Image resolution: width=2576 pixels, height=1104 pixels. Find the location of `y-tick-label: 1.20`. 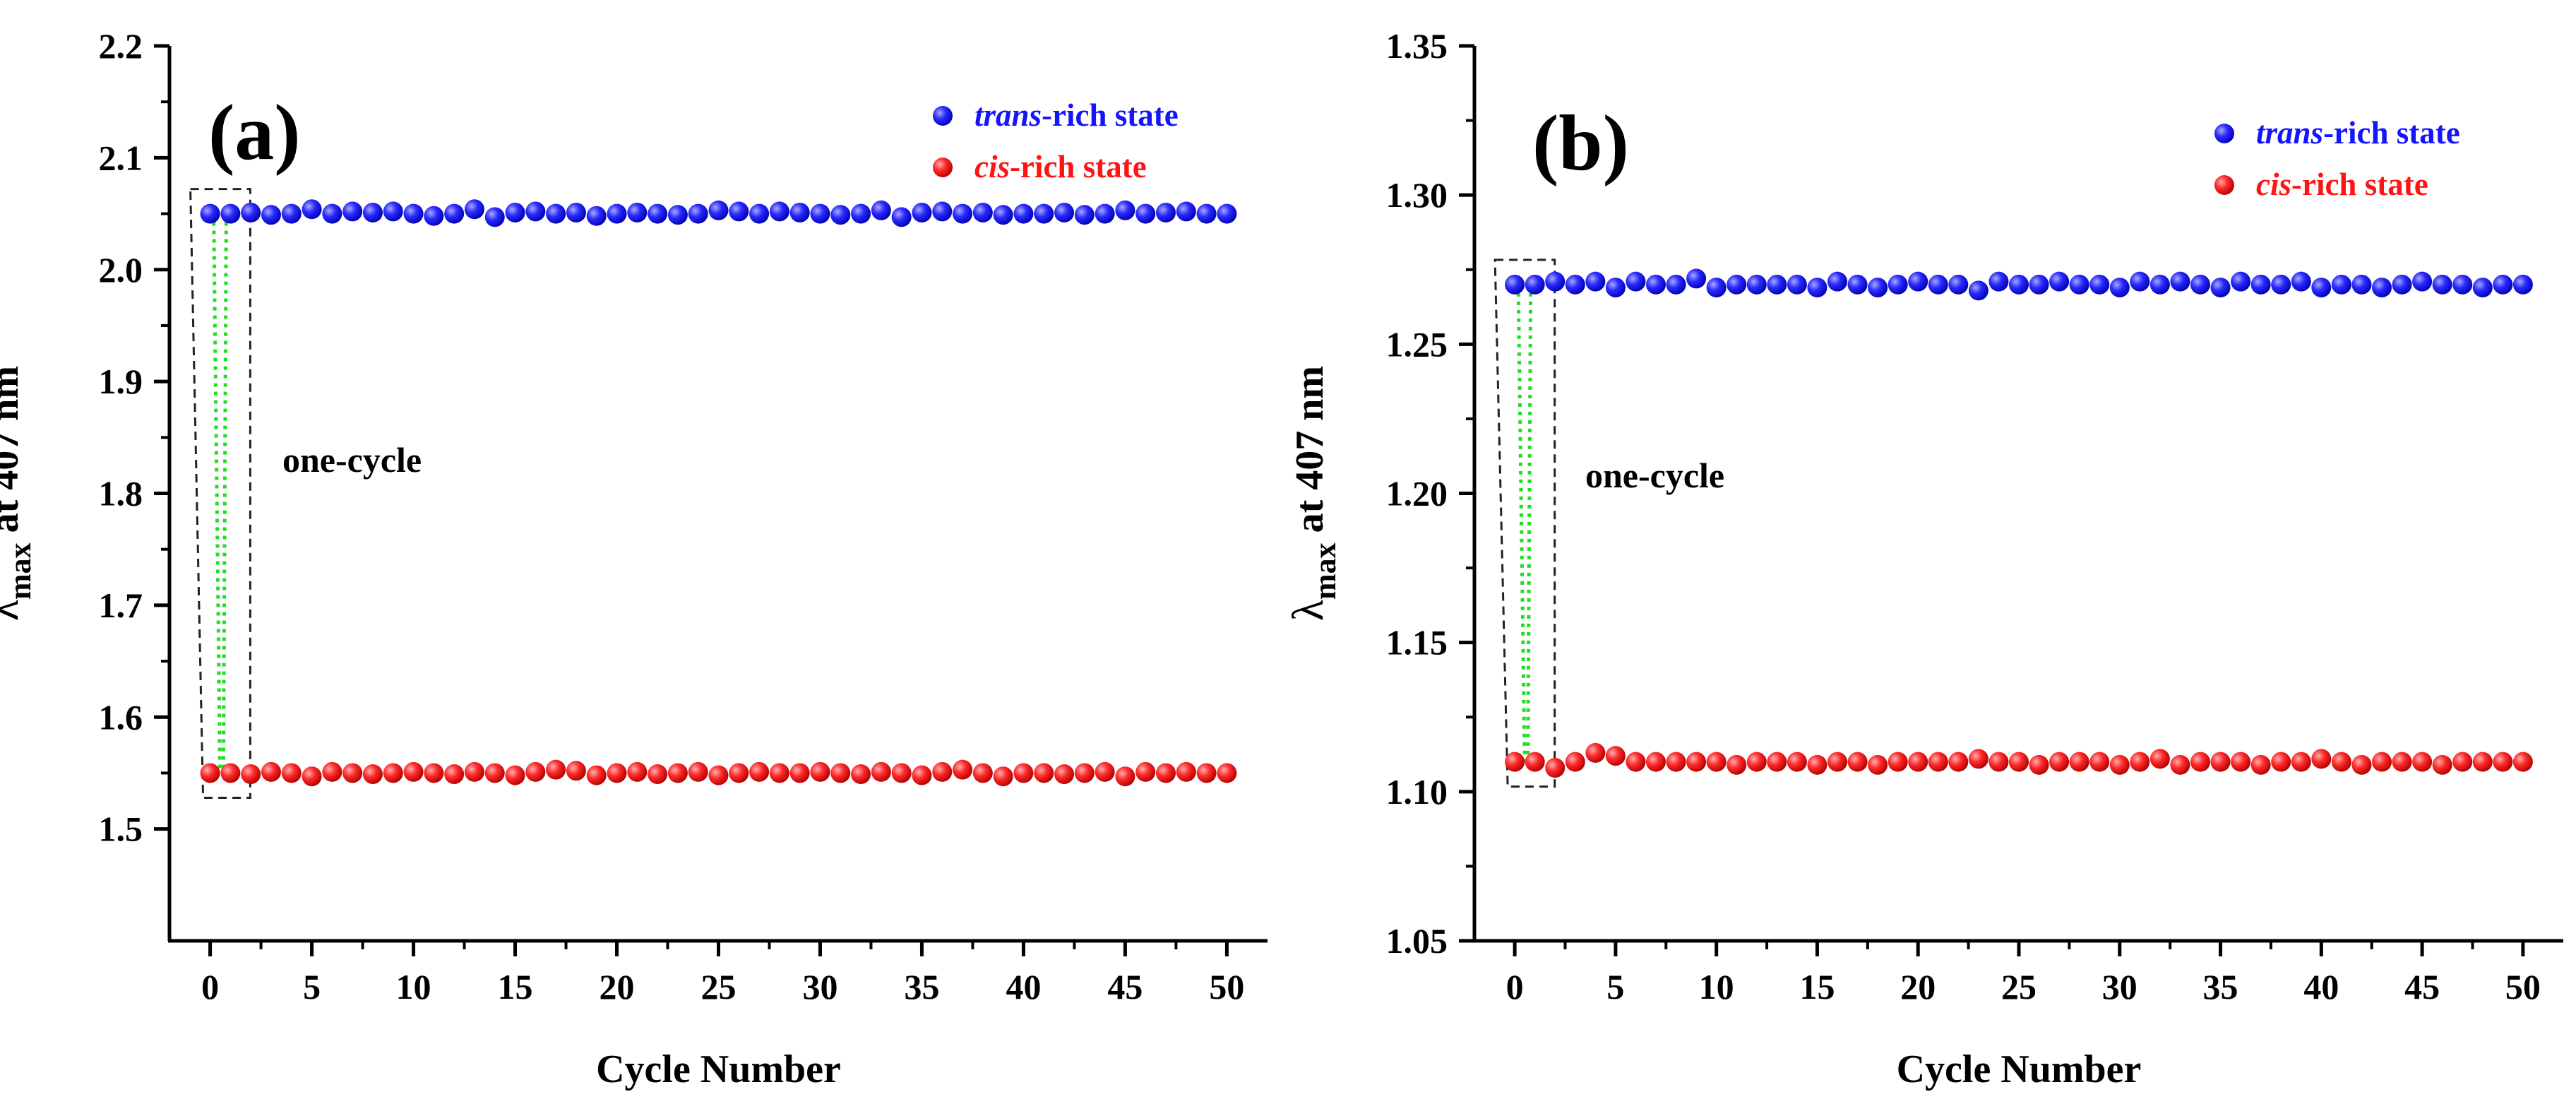

y-tick-label: 1.20 is located at coordinates (1417, 494).